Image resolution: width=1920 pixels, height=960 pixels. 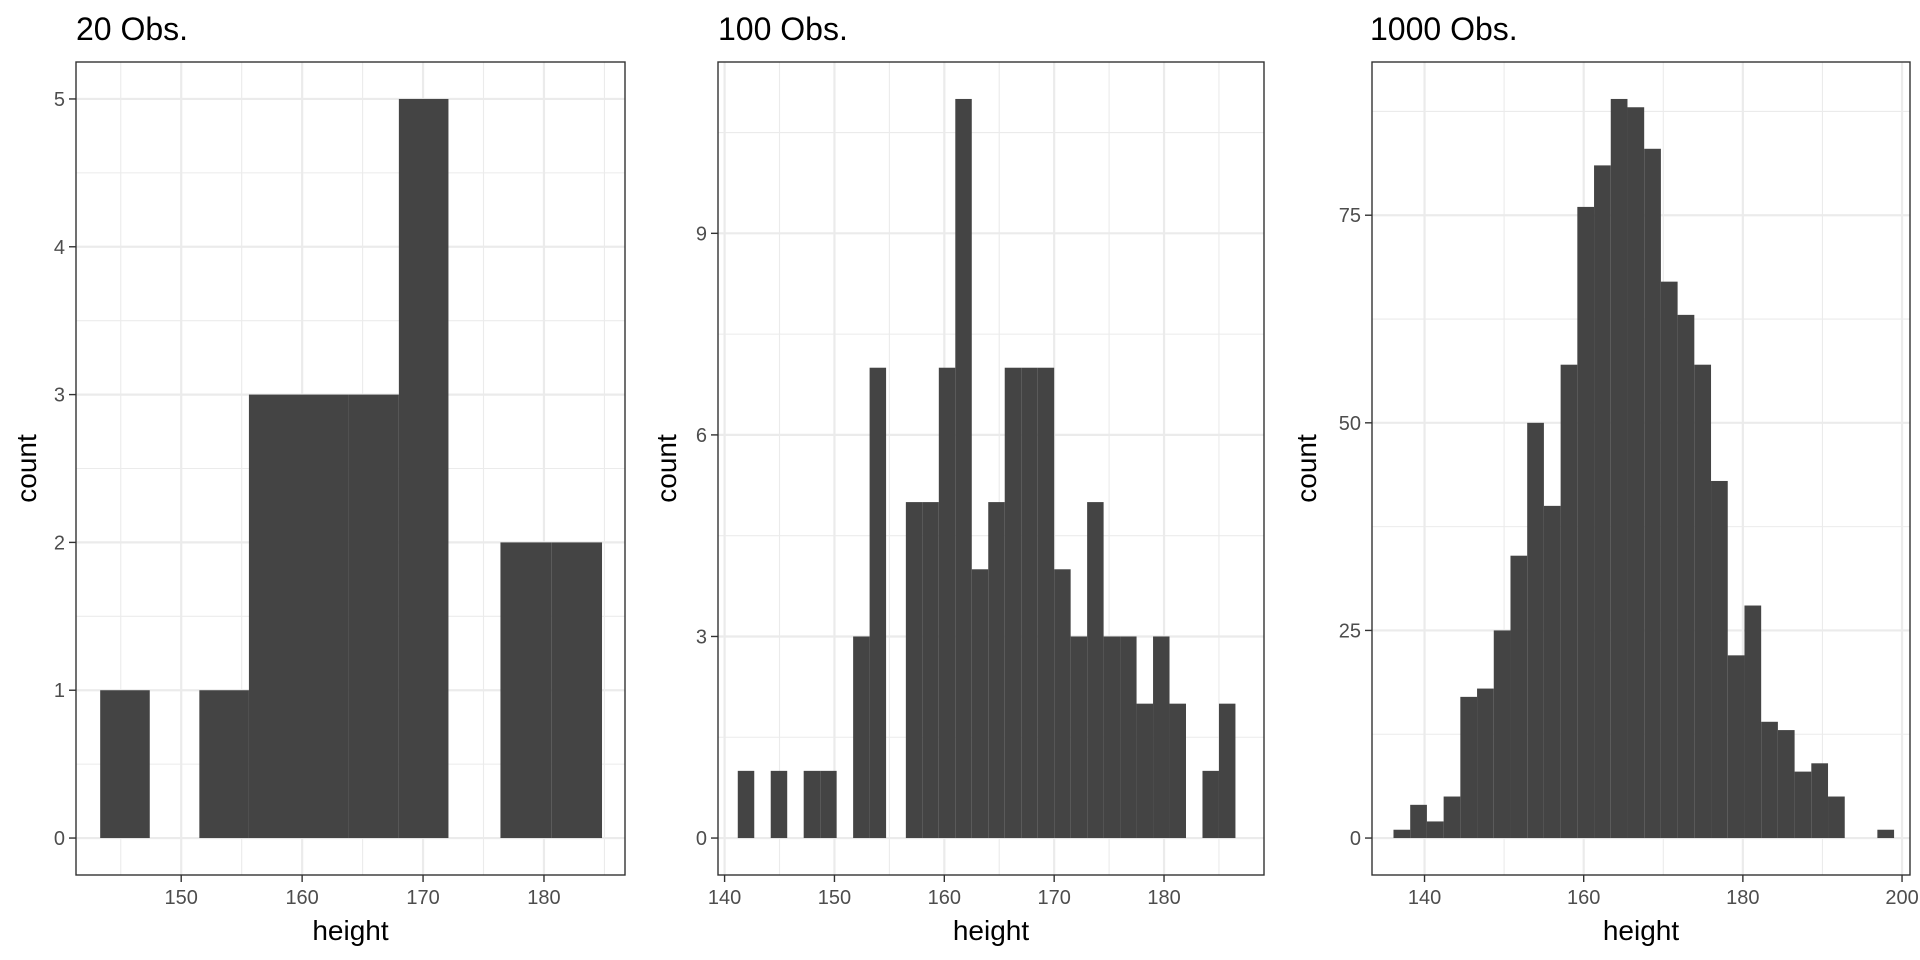 I want to click on y-tick-label: 1, so click(x=59, y=691).